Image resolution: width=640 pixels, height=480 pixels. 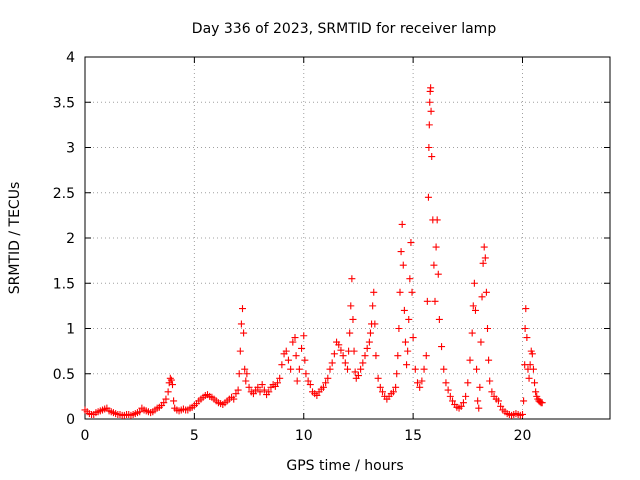 I want to click on y-tick-label: 1.5, so click(x=64, y=284).